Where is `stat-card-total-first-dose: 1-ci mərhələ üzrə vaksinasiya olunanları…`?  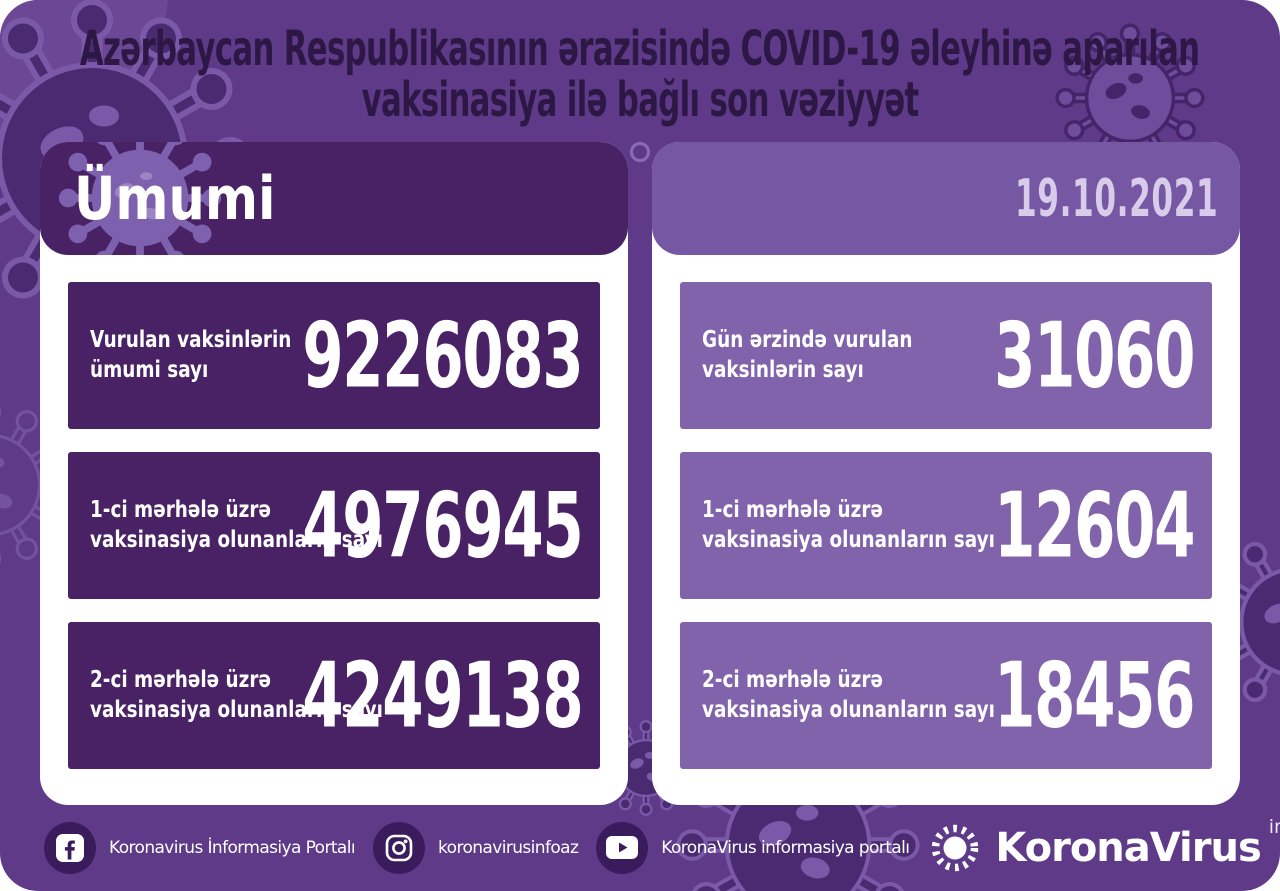
stat-card-total-first-dose: 1-ci mərhələ üzrə vaksinasiya olunanları… is located at coordinates (334, 525).